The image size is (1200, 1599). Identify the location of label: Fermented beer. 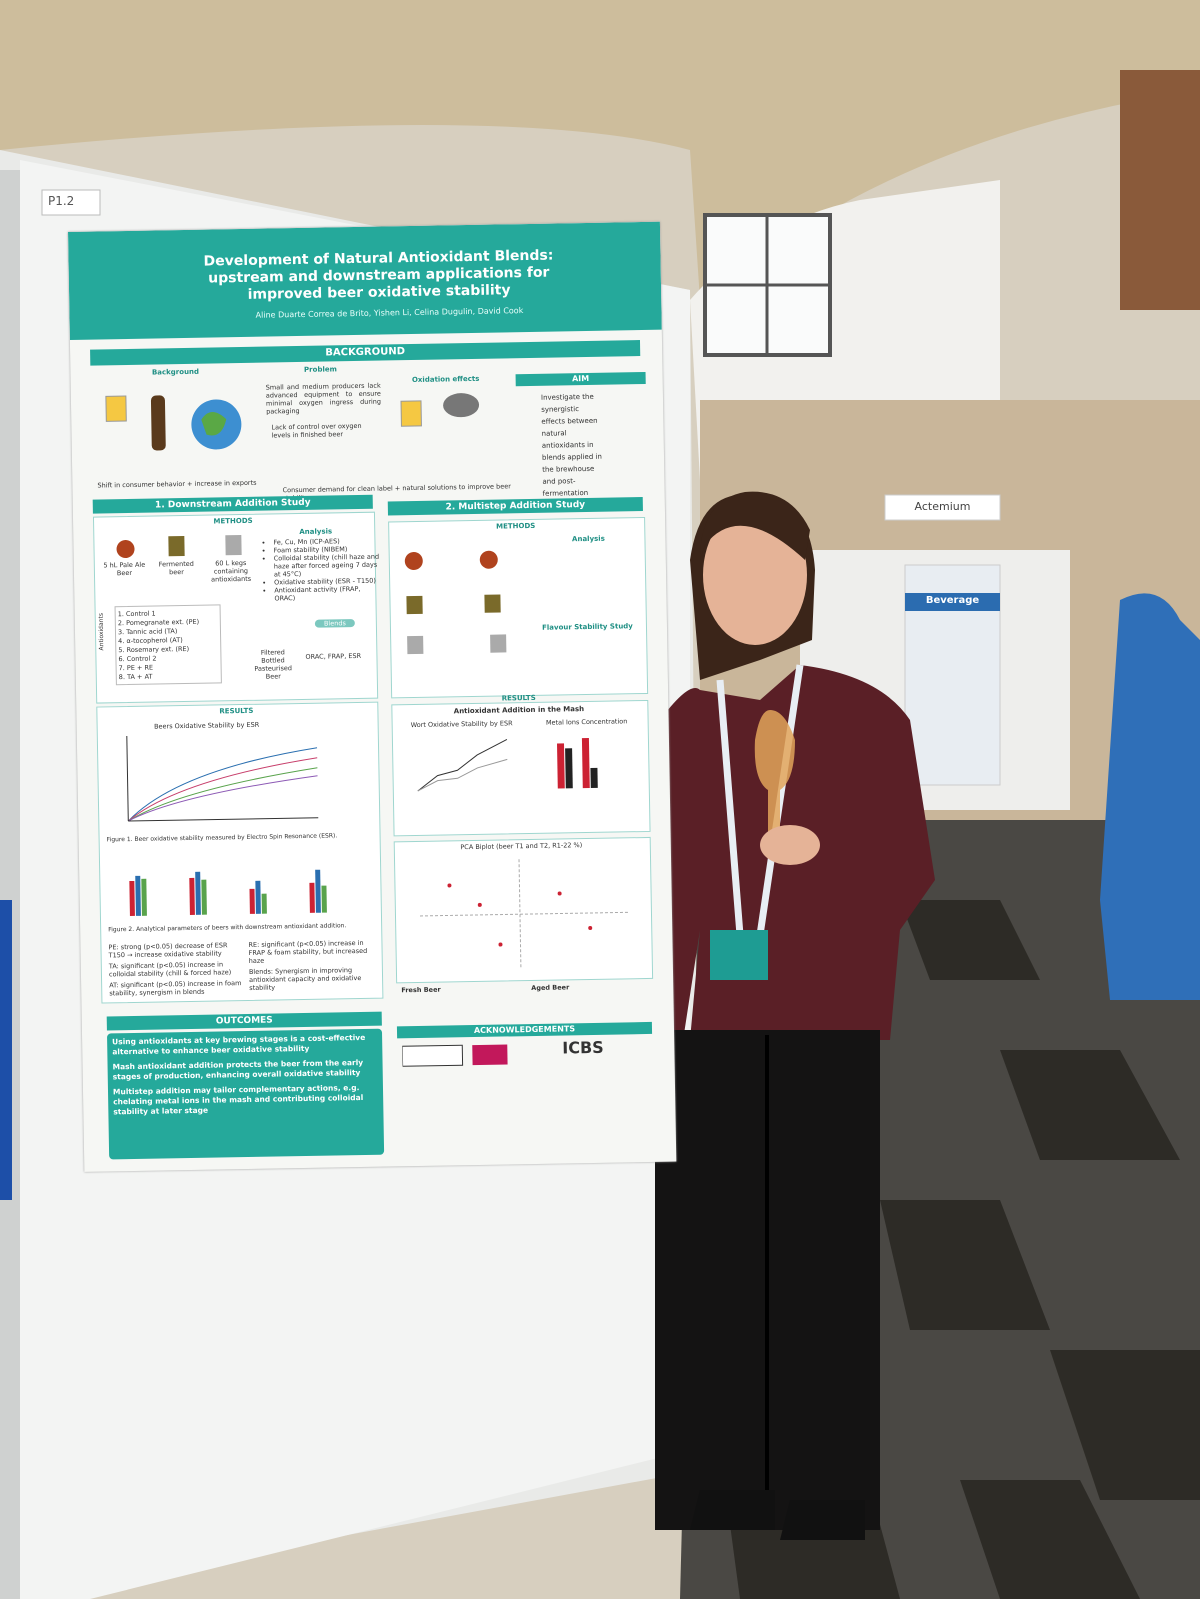
(176, 568).